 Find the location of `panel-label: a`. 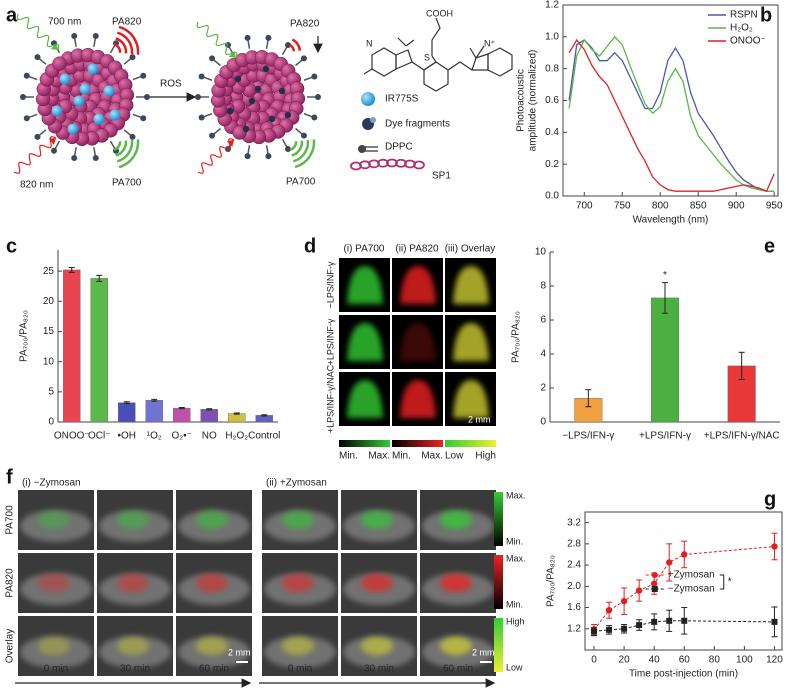

panel-label: a is located at coordinates (12, 15).